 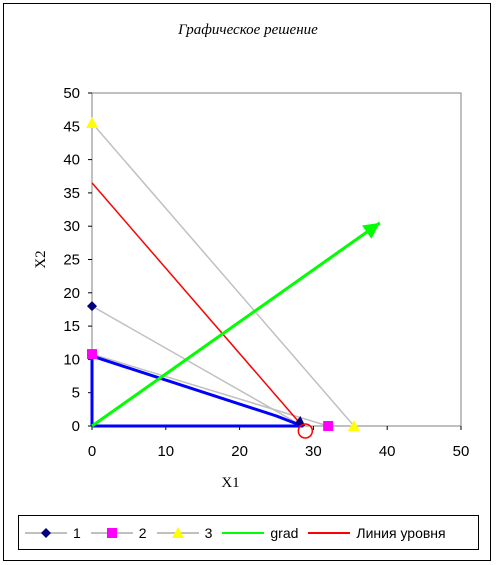 I want to click on legend-item-1: 1, so click(x=53, y=533).